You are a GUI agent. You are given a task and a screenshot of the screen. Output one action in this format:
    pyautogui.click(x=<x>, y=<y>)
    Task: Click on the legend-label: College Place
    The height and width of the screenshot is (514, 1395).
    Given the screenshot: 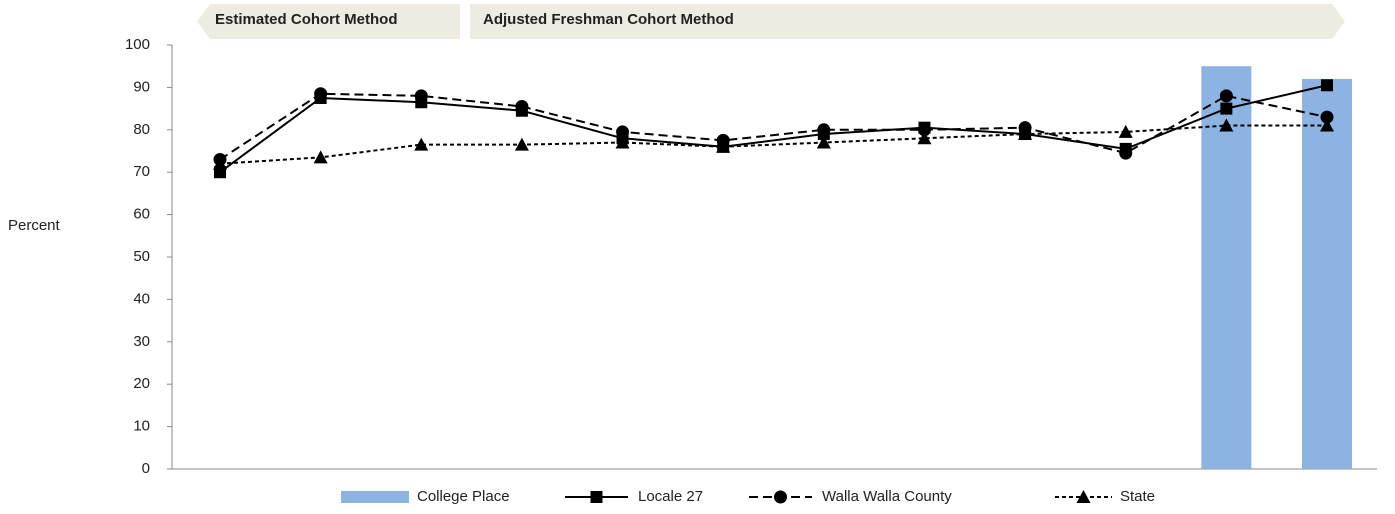 What is the action you would take?
    pyautogui.click(x=463, y=496)
    